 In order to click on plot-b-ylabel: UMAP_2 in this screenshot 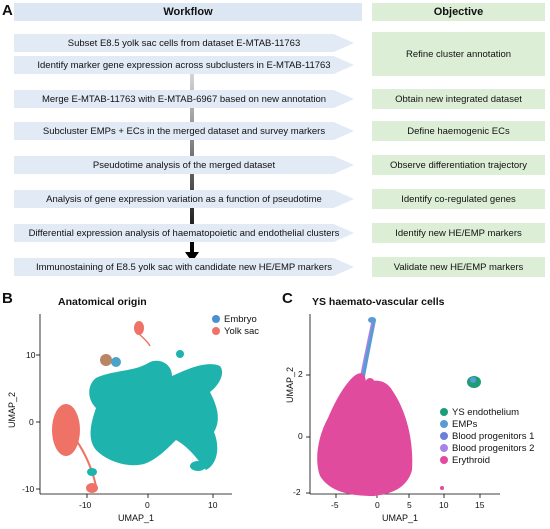, I will do `click(12, 410)`.